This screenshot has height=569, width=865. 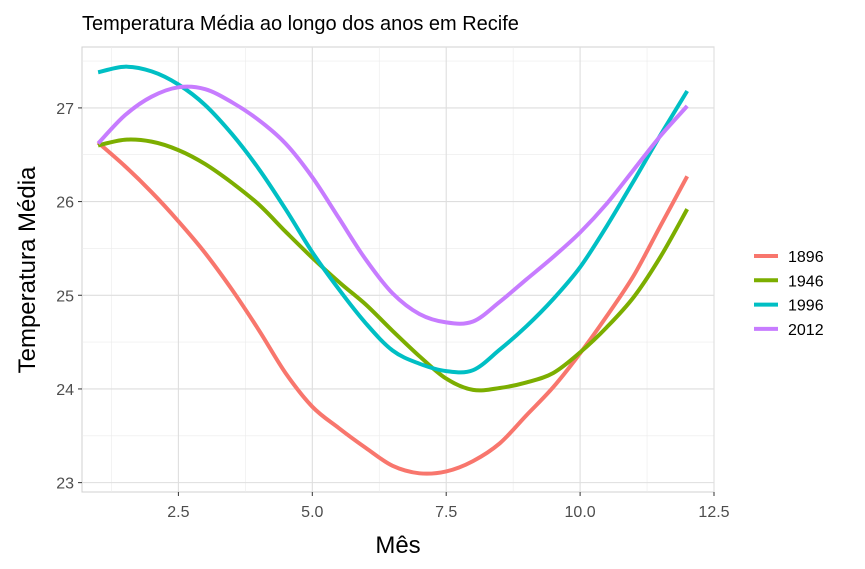 What do you see at coordinates (789, 294) in the screenshot?
I see `legend: 1896 1946 1996 2012` at bounding box center [789, 294].